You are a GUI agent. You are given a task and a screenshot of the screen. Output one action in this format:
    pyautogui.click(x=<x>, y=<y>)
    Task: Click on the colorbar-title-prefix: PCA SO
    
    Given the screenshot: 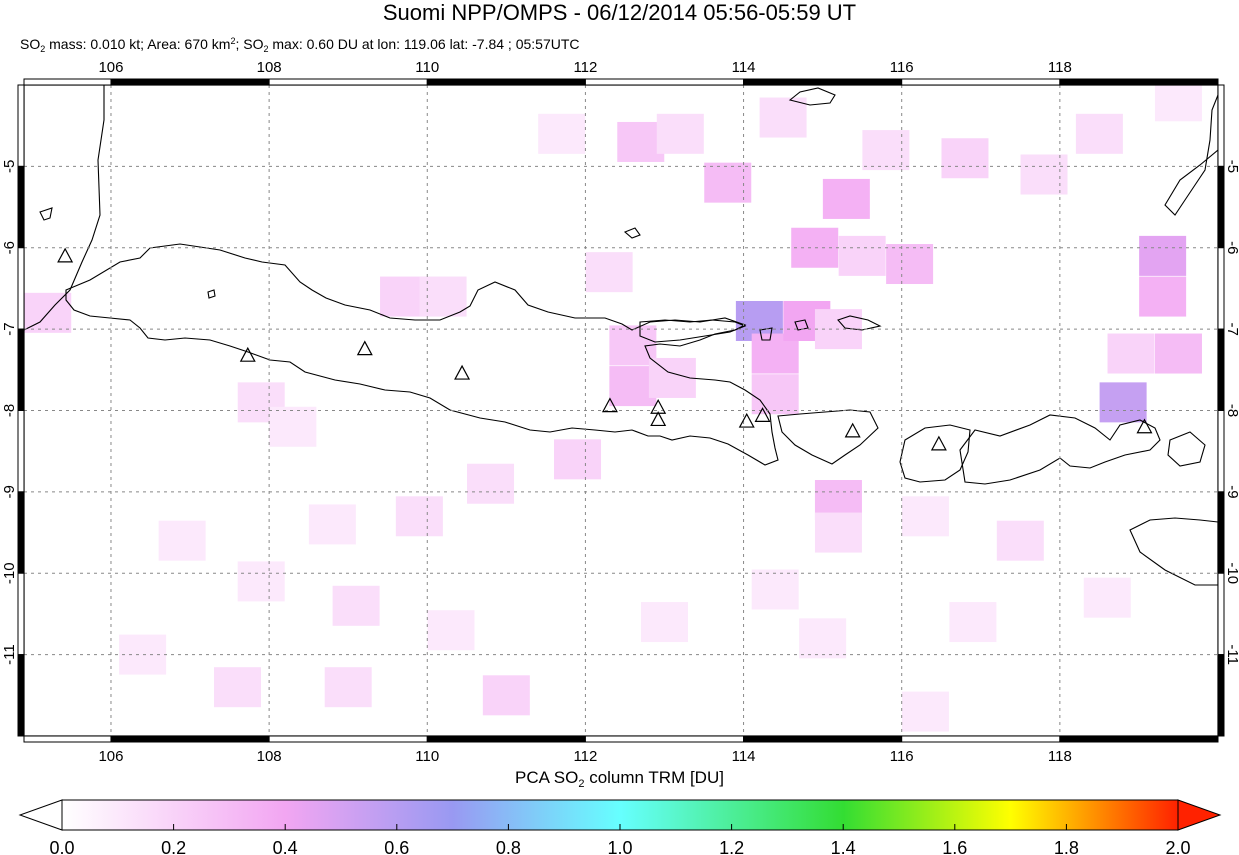 What is the action you would take?
    pyautogui.click(x=547, y=777)
    